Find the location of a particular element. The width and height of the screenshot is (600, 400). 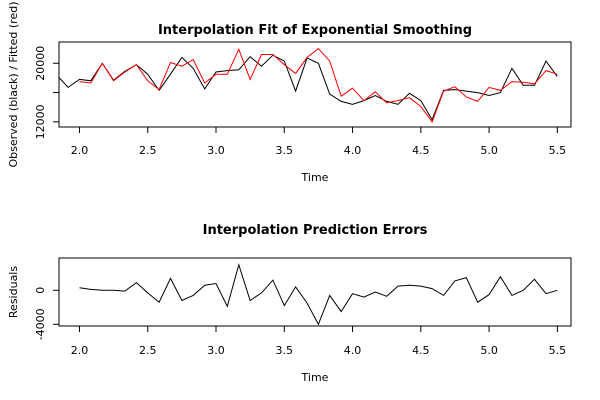

chart-title: Interpolation Prediction Errors is located at coordinates (315, 230).